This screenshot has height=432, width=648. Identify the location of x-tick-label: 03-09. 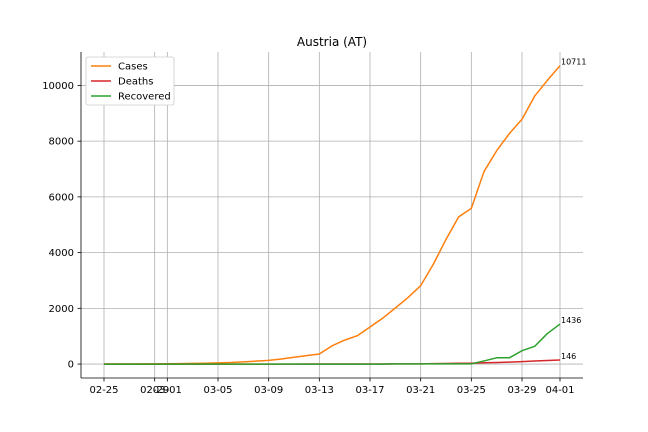
(268, 390).